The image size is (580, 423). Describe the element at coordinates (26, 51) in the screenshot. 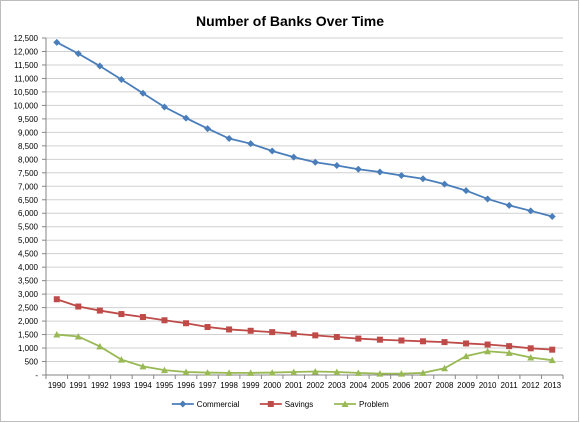

I see `y-tick-label: 12,000` at that location.